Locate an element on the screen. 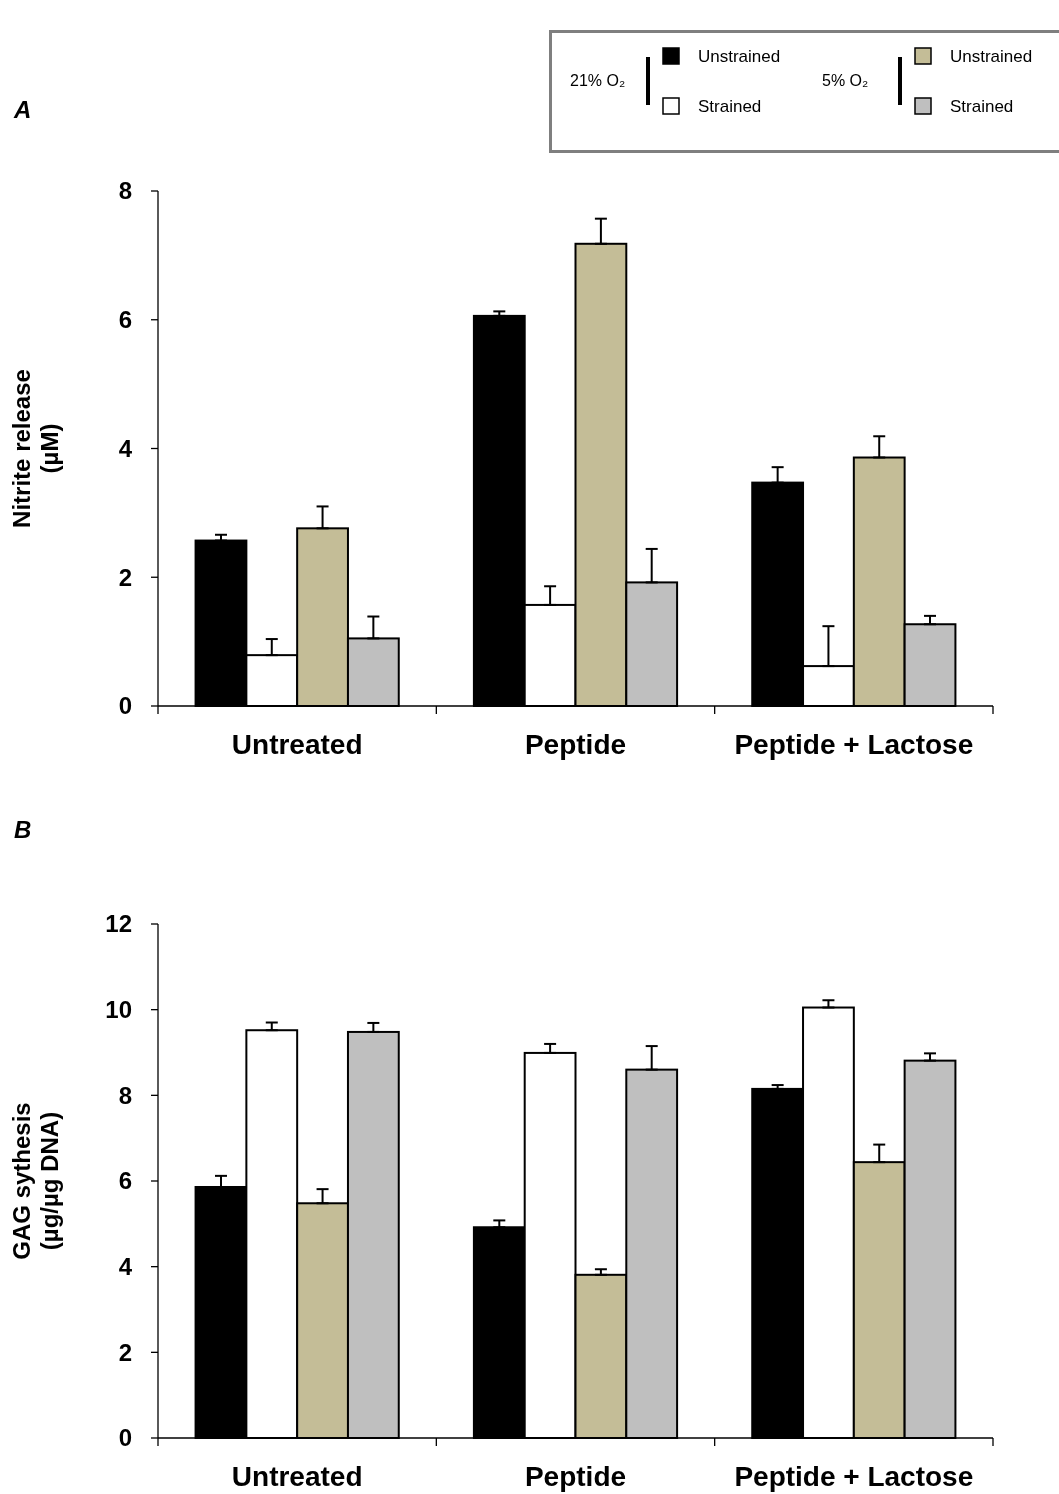  y-tick-label: 12 is located at coordinates (118, 924).